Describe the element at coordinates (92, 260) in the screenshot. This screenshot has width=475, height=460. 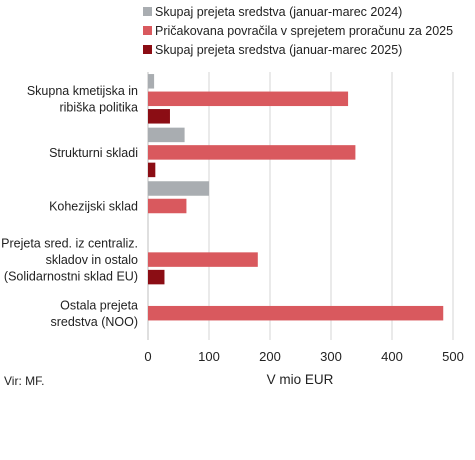
I see `category-label: skladov in ostalo` at that location.